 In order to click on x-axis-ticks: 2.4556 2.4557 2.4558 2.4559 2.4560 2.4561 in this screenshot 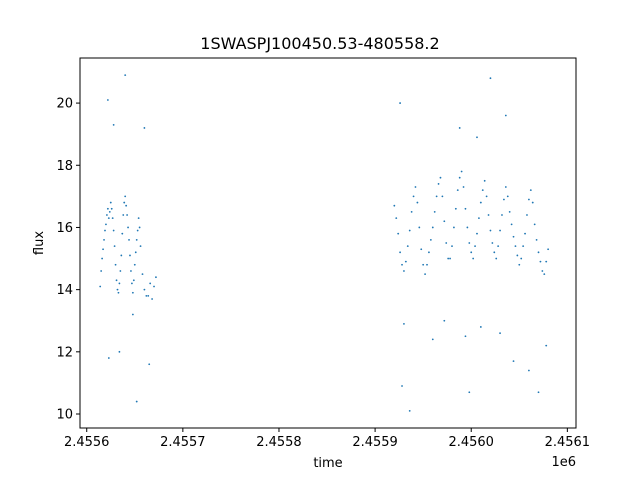, I will do `click(327, 439)`.